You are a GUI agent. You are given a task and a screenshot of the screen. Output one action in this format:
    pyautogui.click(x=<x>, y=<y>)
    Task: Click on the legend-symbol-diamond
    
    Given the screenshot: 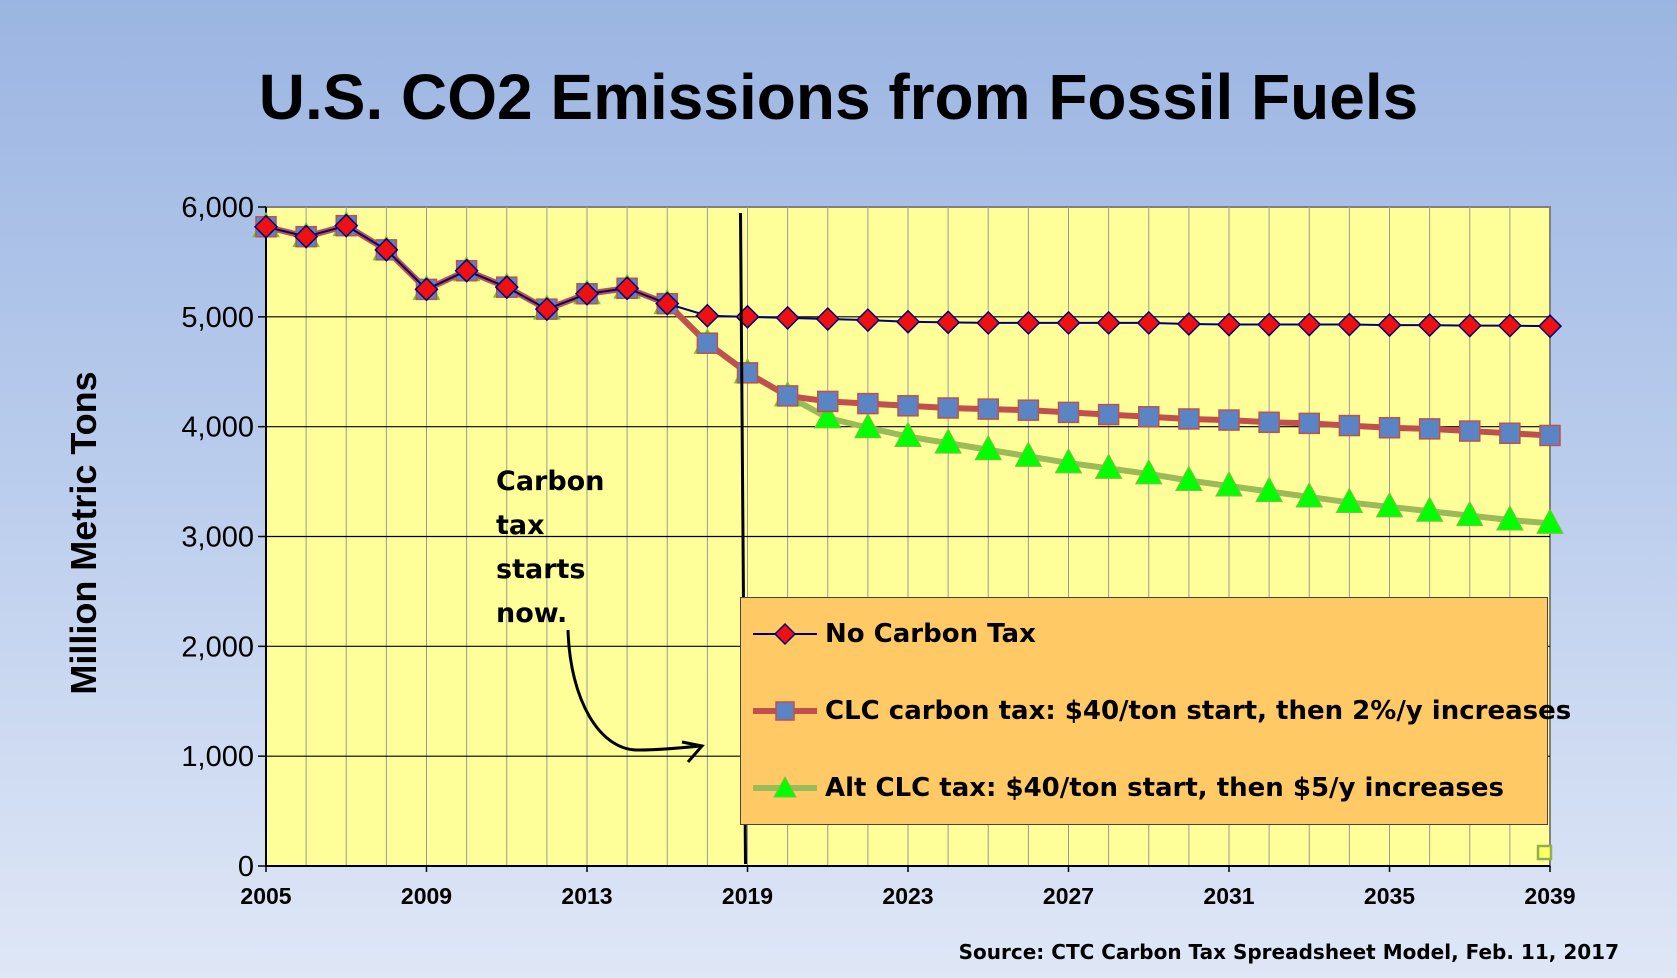 What is the action you would take?
    pyautogui.click(x=785, y=634)
    